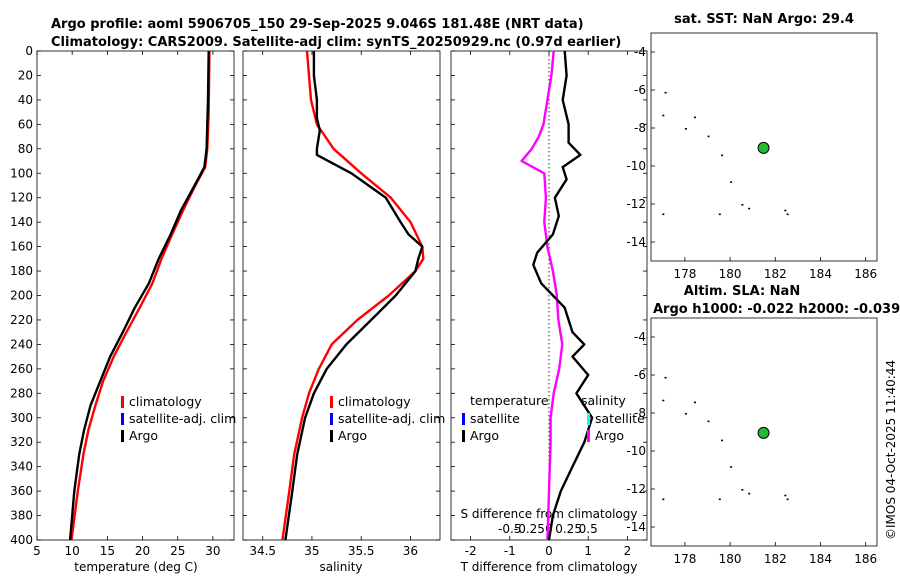 This screenshot has height=580, width=900. I want to click on x-tick-label: 2, so click(628, 551).